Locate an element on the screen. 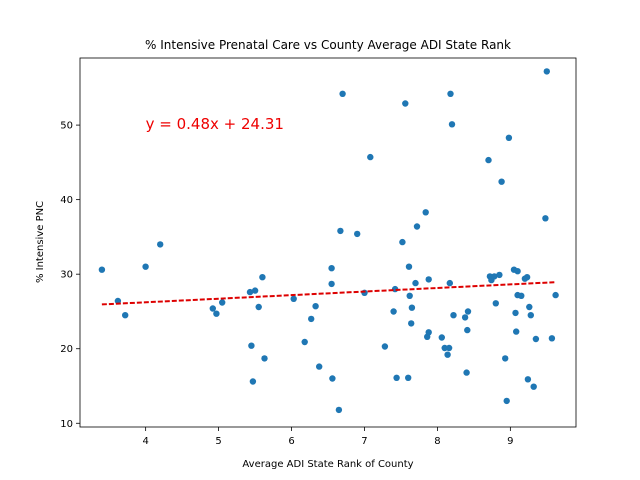 Image resolution: width=640 pixels, height=480 pixels. y-axis: 10 20 30 40 50 is located at coordinates (70, 275).